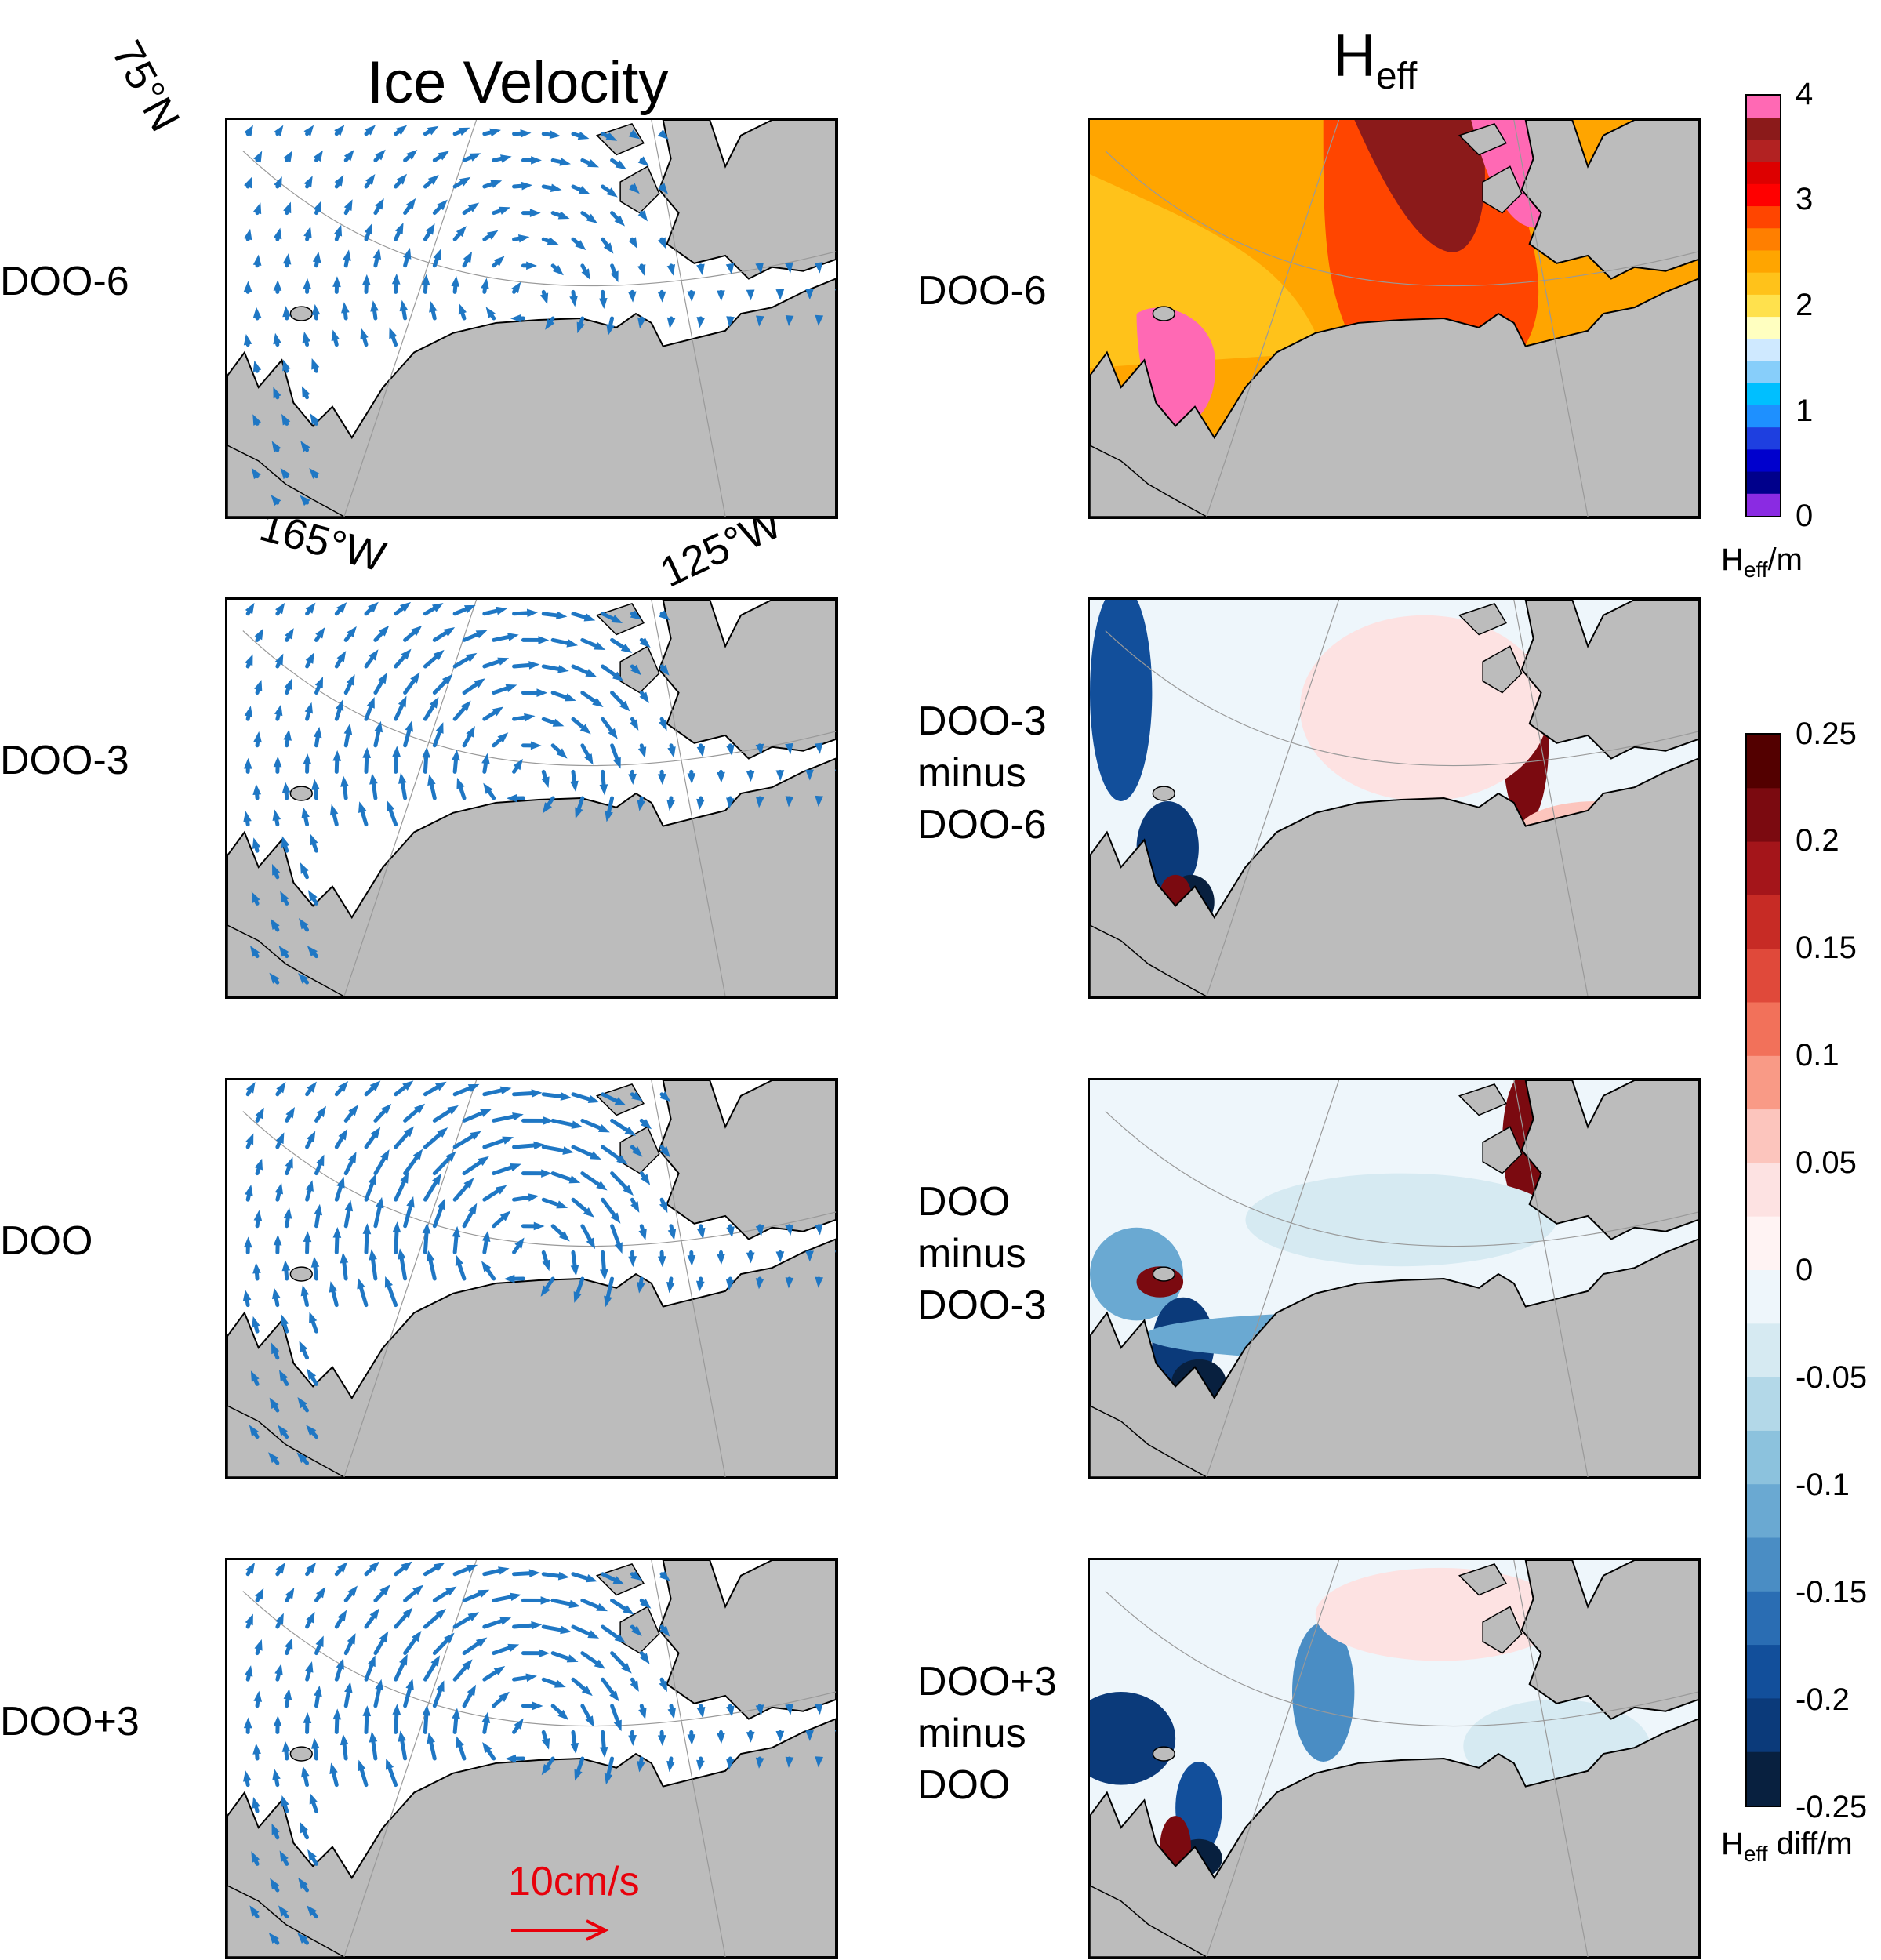 This screenshot has height=1960, width=1881. I want to click on heff-tick: 0, so click(1805, 516).